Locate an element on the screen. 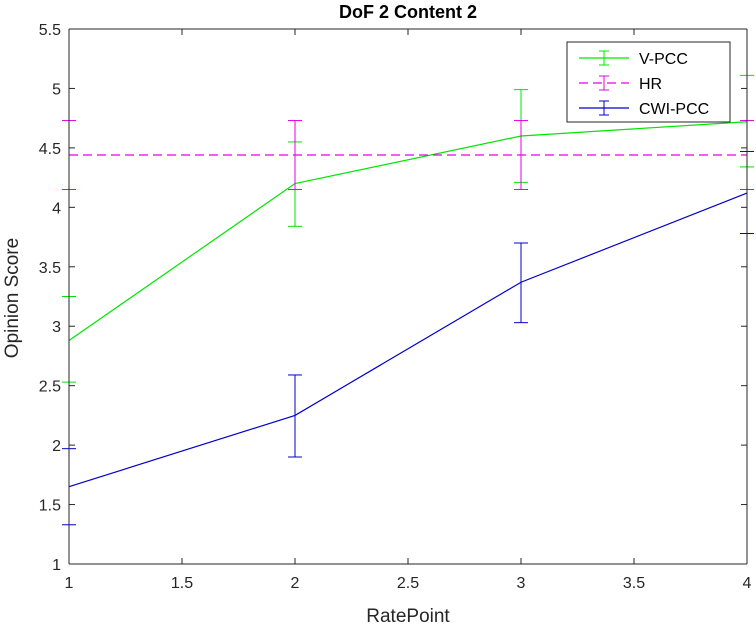  y-tick-label: 1 is located at coordinates (56, 565).